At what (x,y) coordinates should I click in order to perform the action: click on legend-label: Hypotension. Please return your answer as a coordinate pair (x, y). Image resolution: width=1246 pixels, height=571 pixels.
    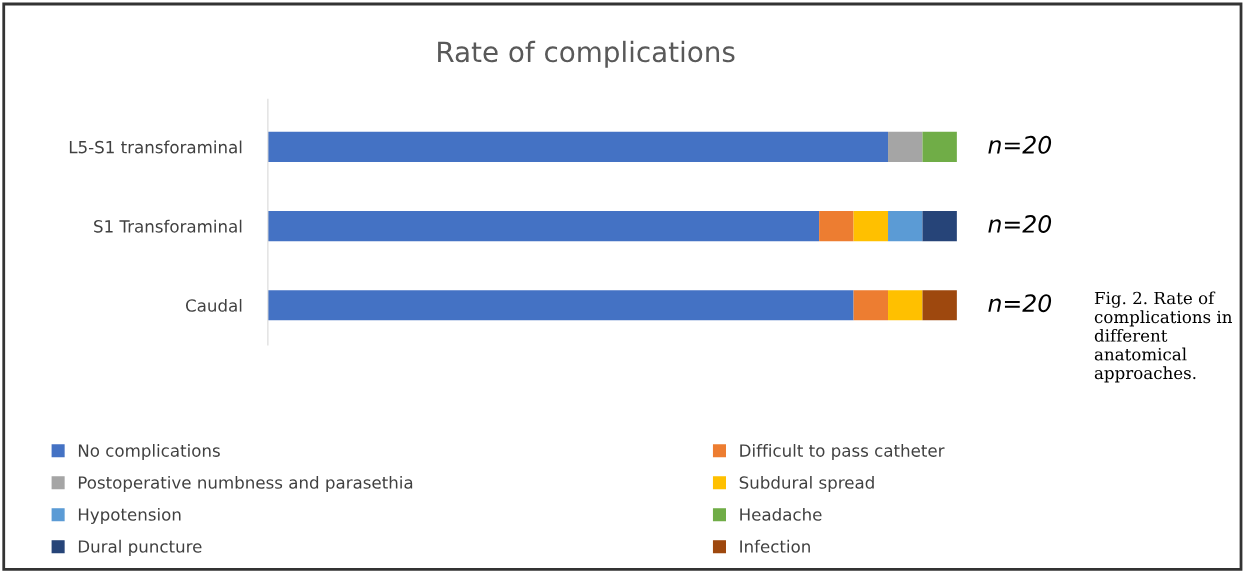
    Looking at the image, I should click on (129, 516).